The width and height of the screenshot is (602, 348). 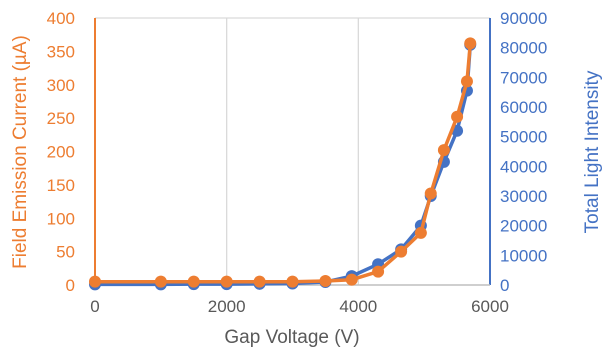 I want to click on x-axis-tick-labels: 0 2000 4000 6000, so click(x=299, y=306).